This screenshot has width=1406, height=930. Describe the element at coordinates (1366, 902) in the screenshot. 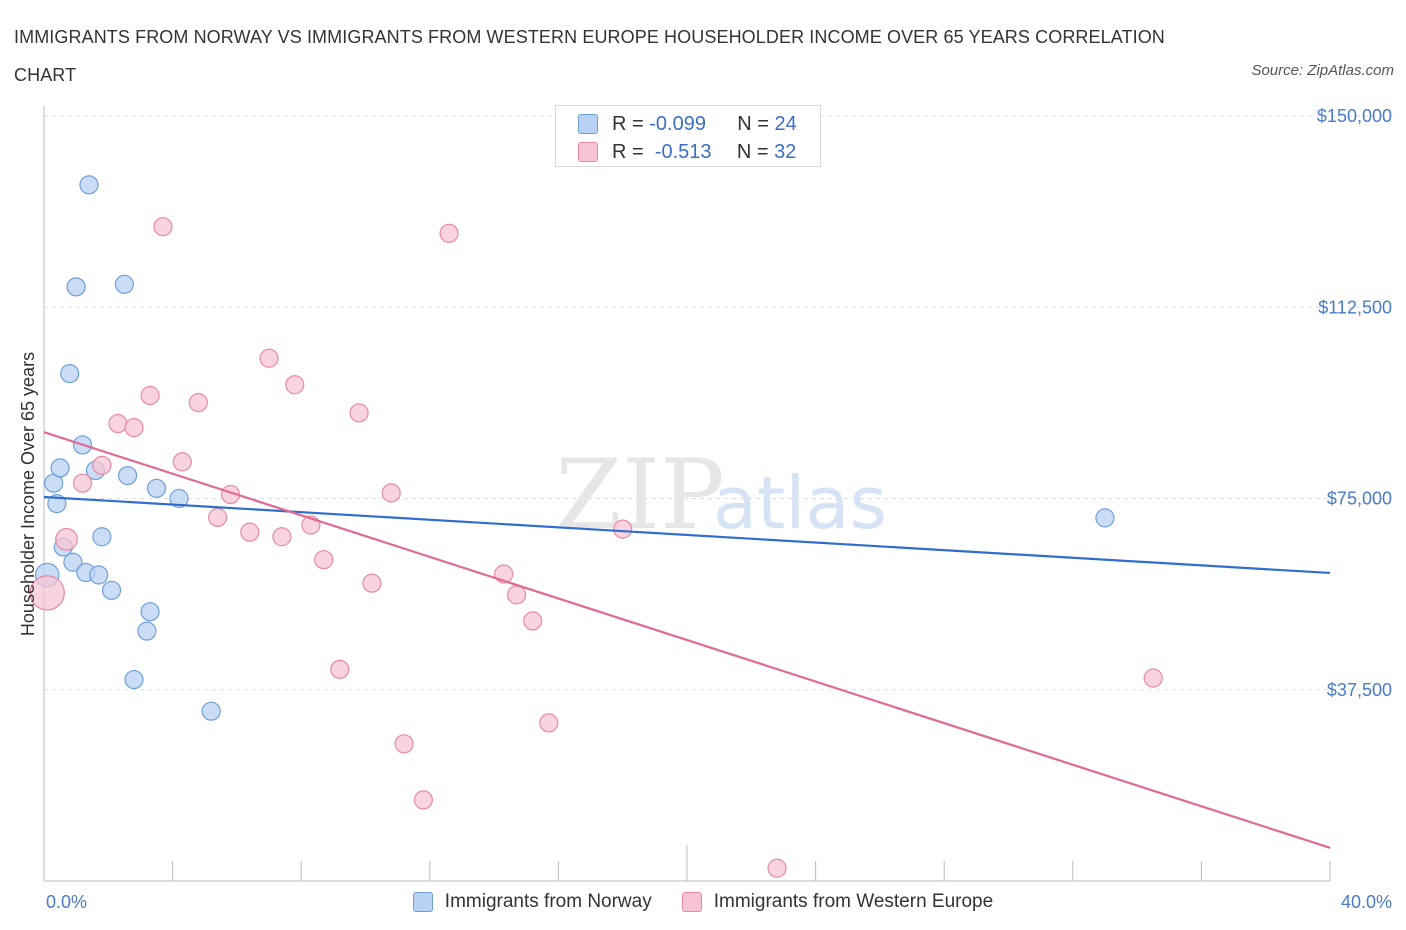

I see `x-tick-label-max: 40.0%` at that location.